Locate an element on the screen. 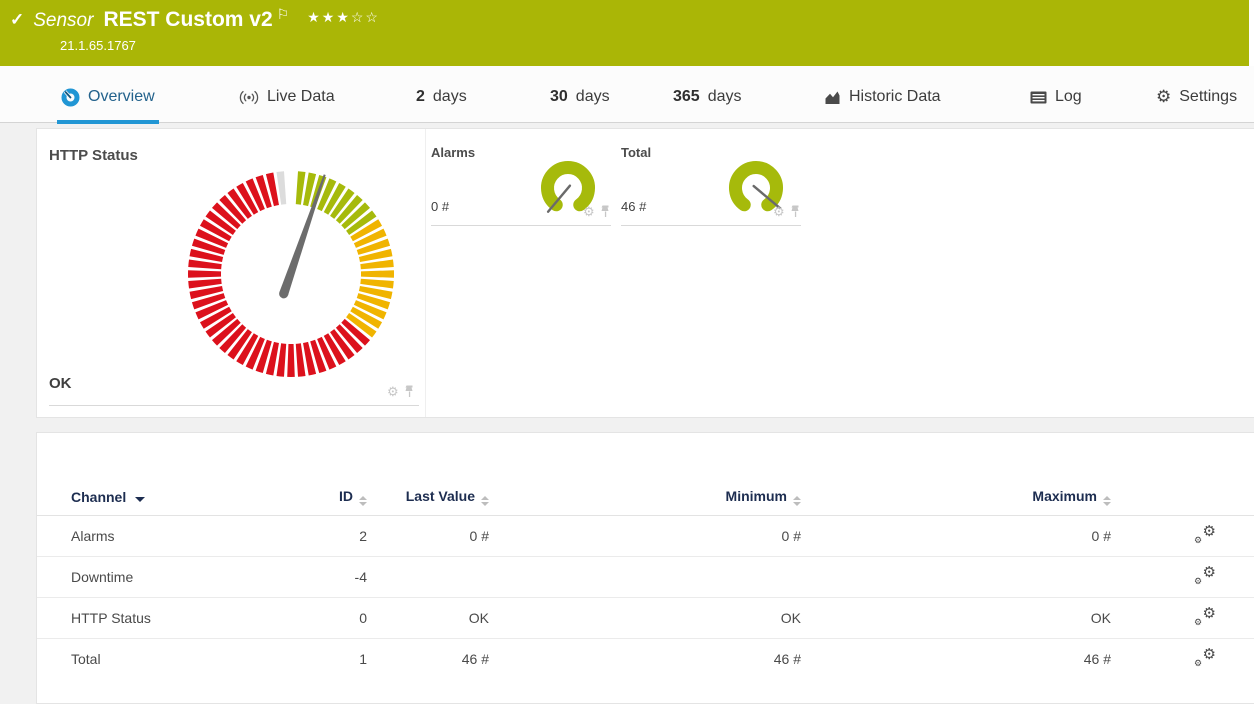 This screenshot has height=704, width=1254. column-header-last-value: Last Value is located at coordinates (428, 497).